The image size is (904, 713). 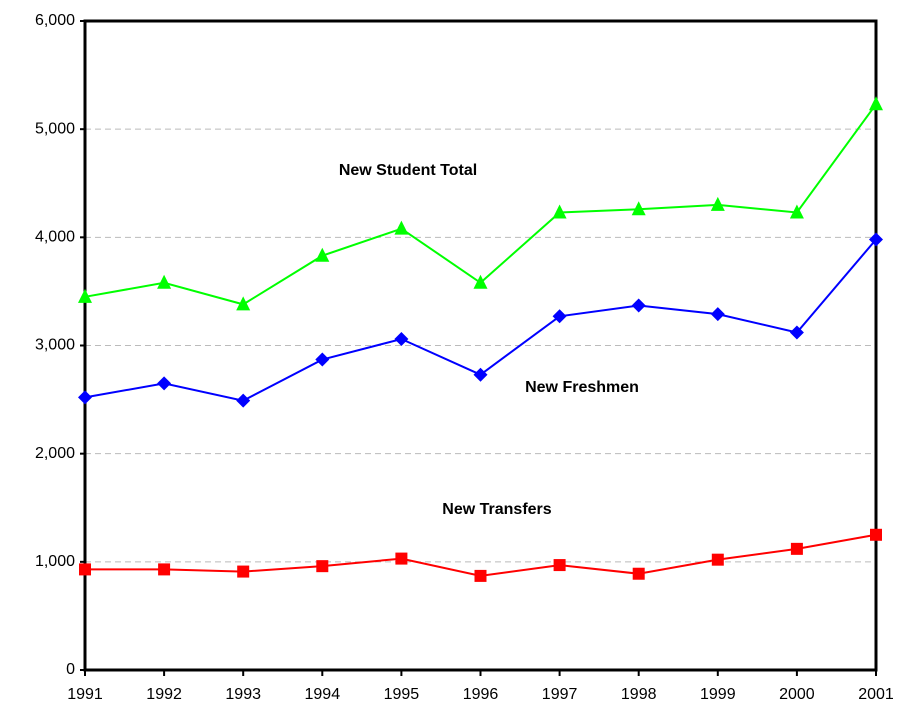 What do you see at coordinates (55, 128) in the screenshot?
I see `y-tick-label: 5,000` at bounding box center [55, 128].